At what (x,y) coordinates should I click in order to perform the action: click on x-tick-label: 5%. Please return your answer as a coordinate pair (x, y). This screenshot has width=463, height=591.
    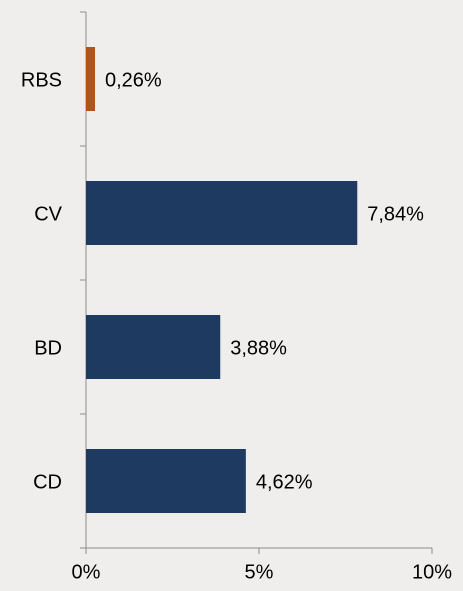
    Looking at the image, I should click on (259, 572).